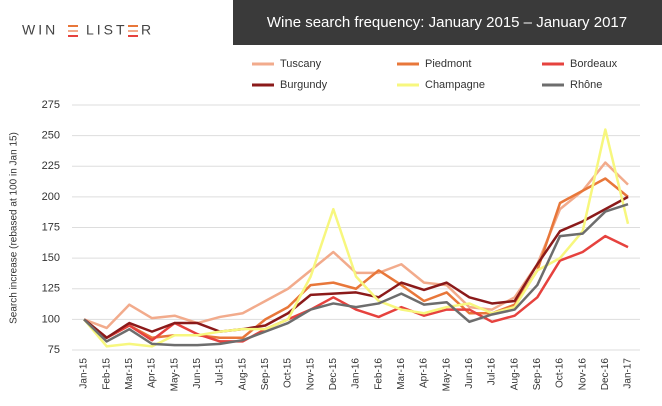  I want to click on y-tick-label: 275, so click(51, 105).